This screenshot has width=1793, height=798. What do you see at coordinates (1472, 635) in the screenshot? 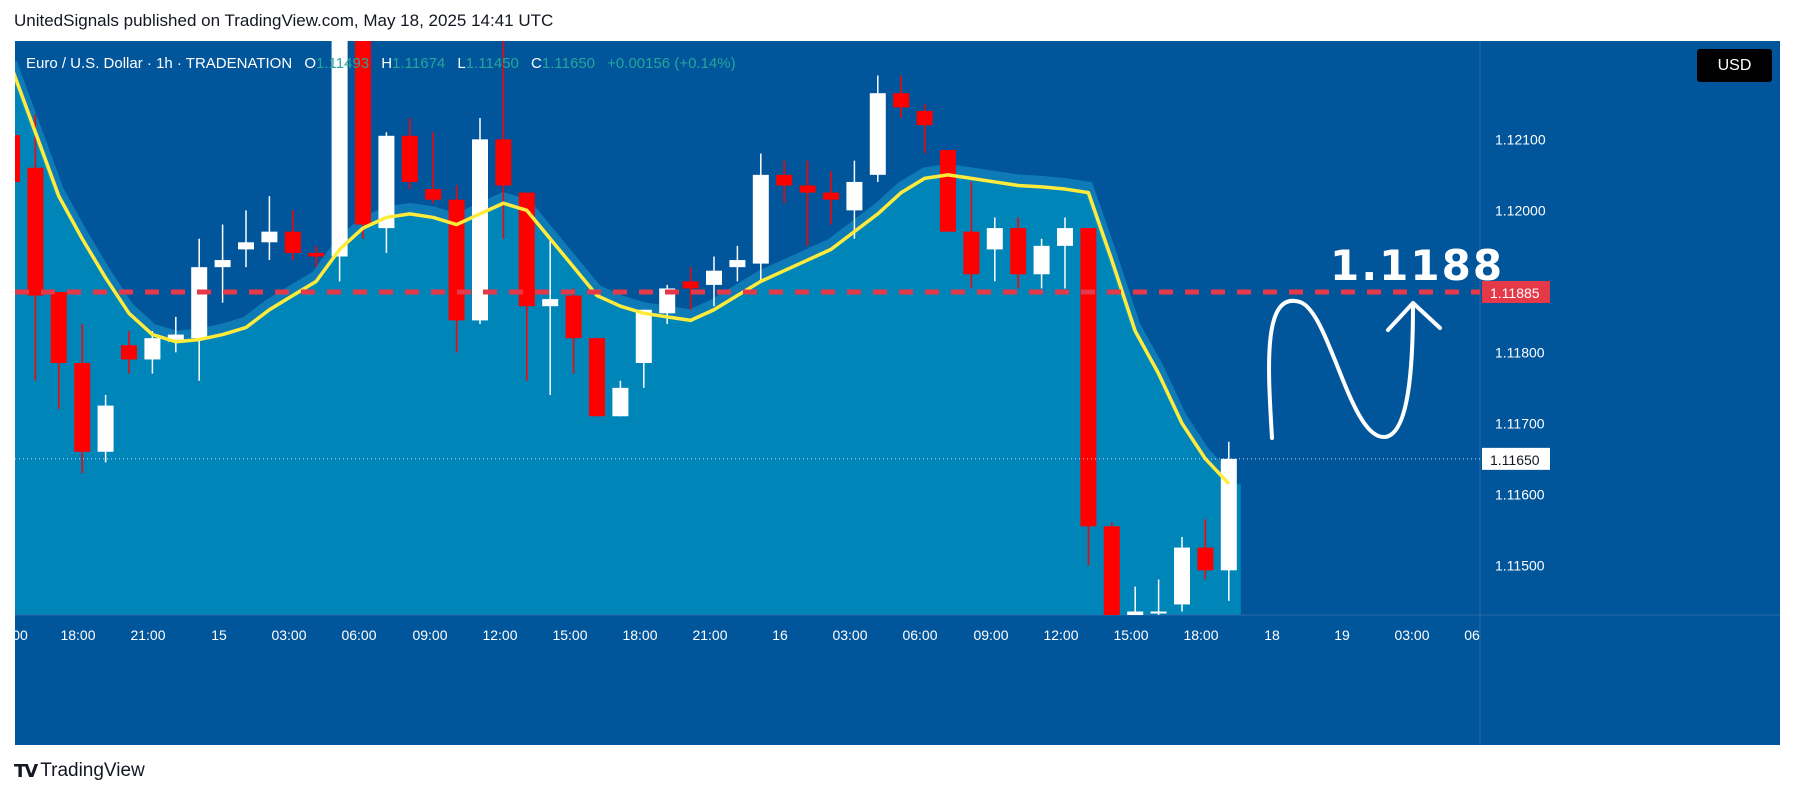
I see `time-tick-label: 06` at bounding box center [1472, 635].